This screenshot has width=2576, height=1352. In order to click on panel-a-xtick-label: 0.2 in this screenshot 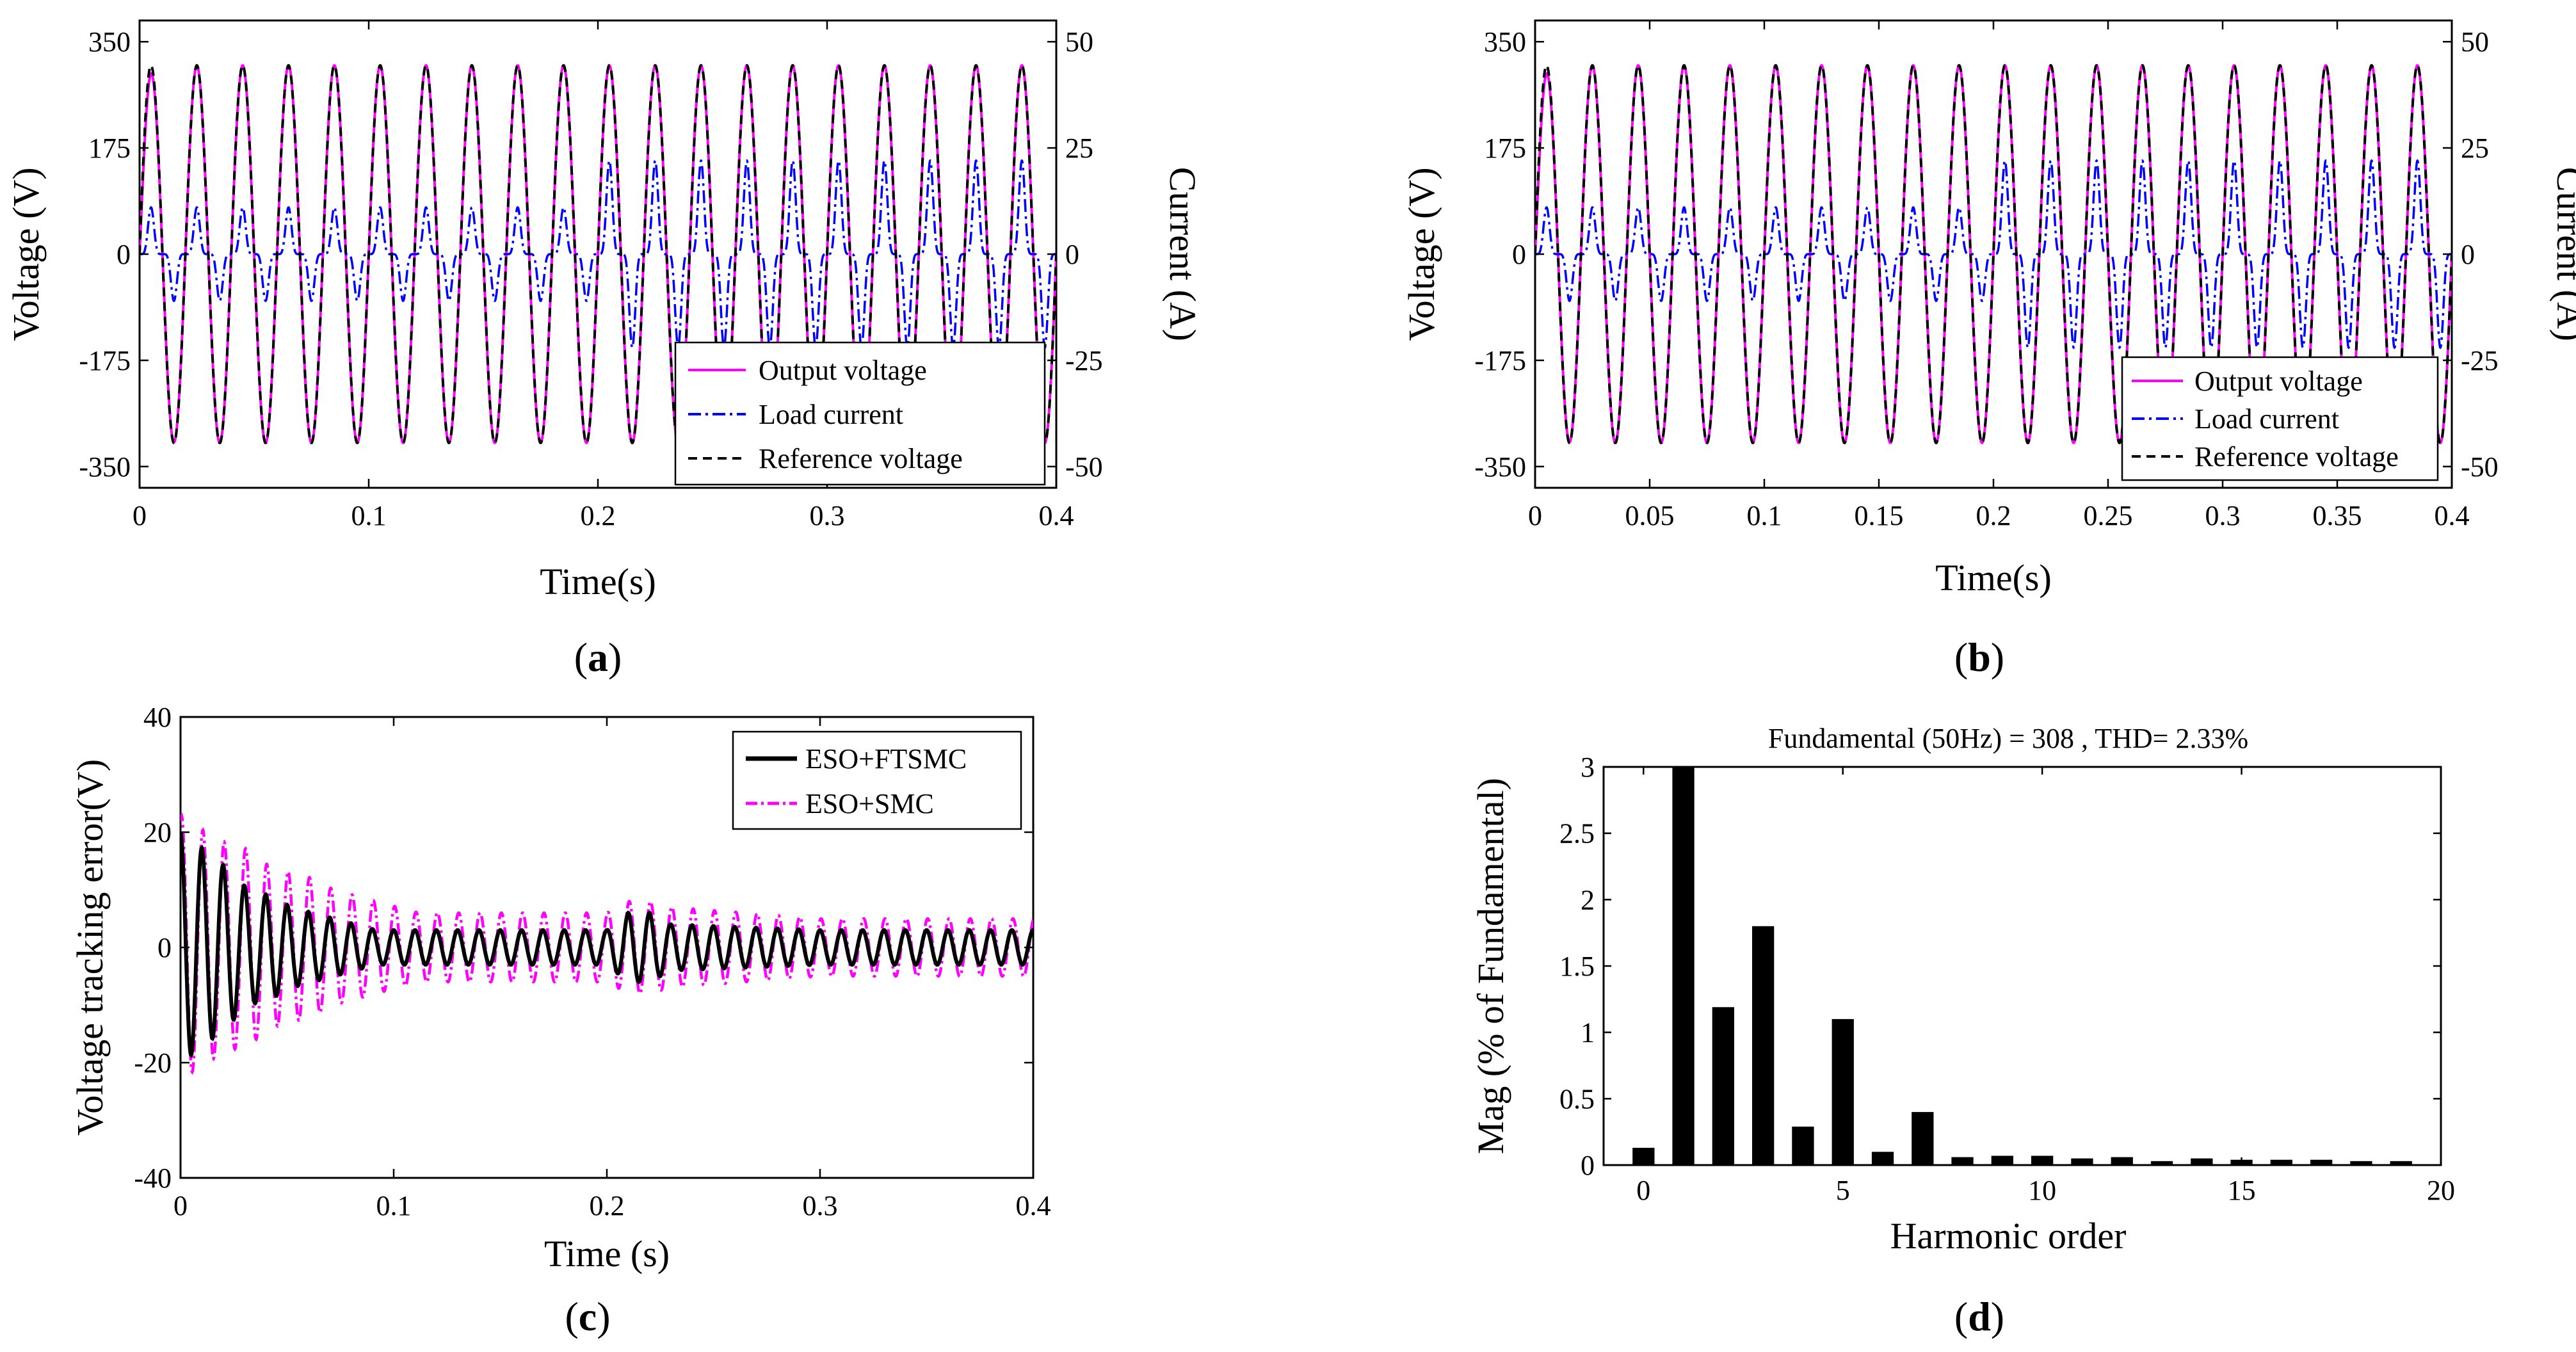, I will do `click(598, 515)`.